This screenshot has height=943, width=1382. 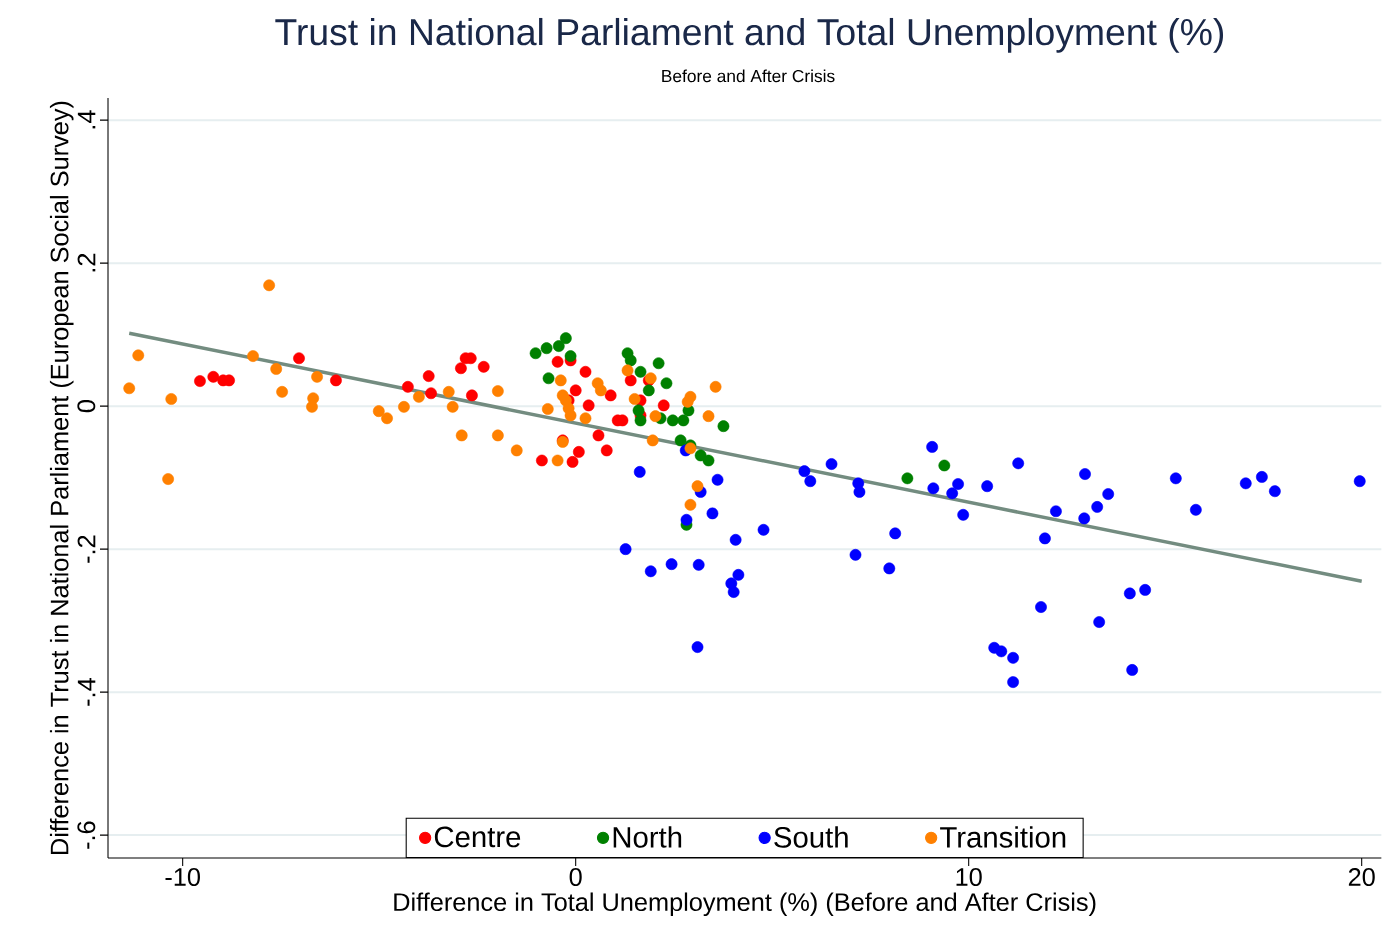 I want to click on chart-subtitle: Before and After Crisis, so click(x=748, y=76).